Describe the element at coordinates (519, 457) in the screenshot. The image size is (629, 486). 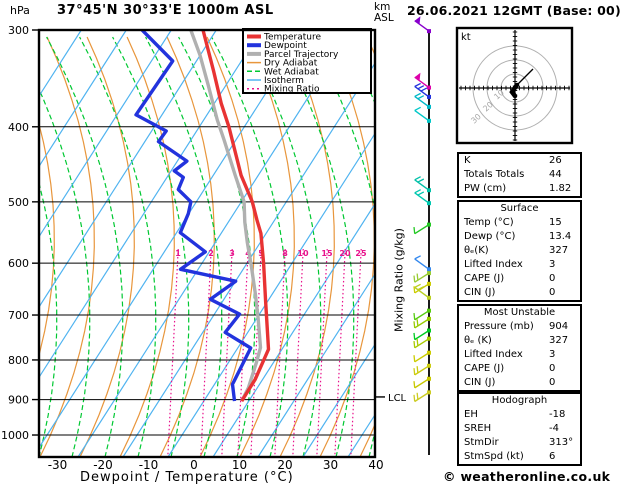
I see `table-row: StmSpd (kt) 6` at that location.